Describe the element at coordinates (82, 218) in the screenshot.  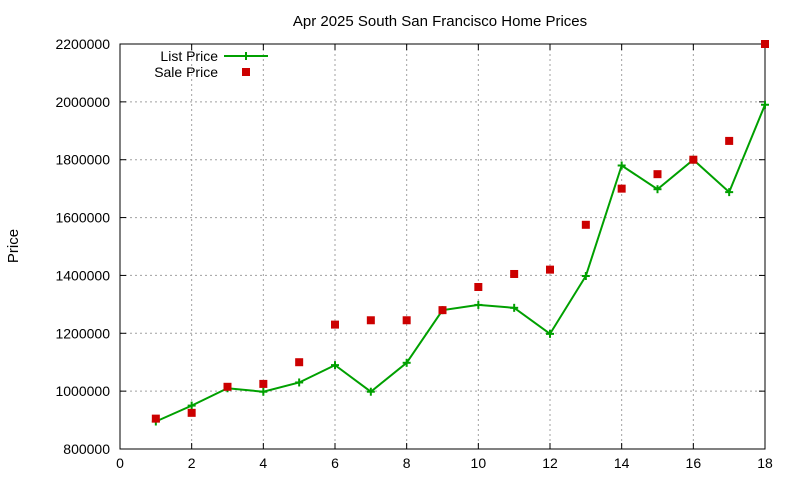
I see `y-tick-label: 1600000` at that location.